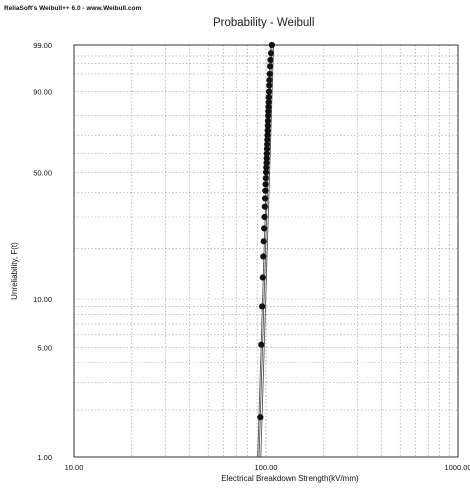  Describe the element at coordinates (74, 467) in the screenshot. I see `x-tick-label: 10.00` at that location.